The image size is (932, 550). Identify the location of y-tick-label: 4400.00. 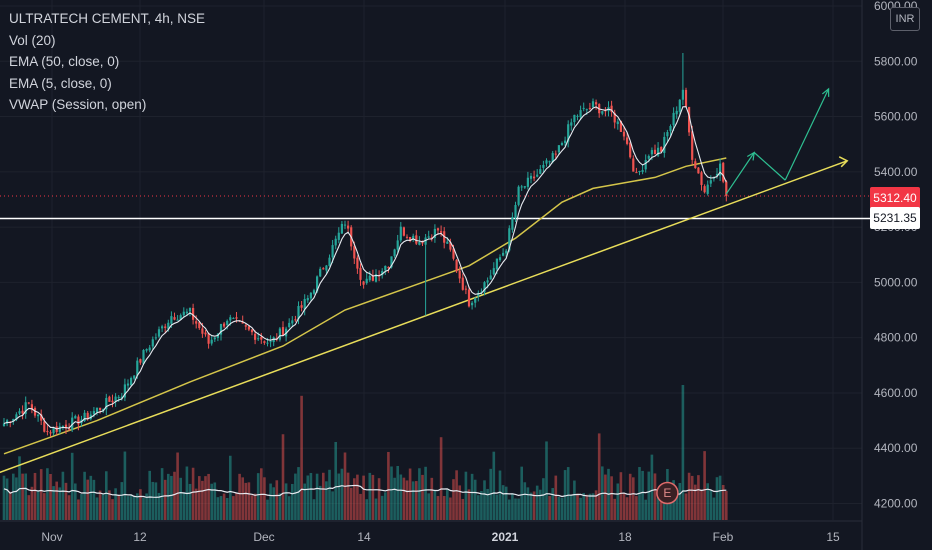
(896, 448).